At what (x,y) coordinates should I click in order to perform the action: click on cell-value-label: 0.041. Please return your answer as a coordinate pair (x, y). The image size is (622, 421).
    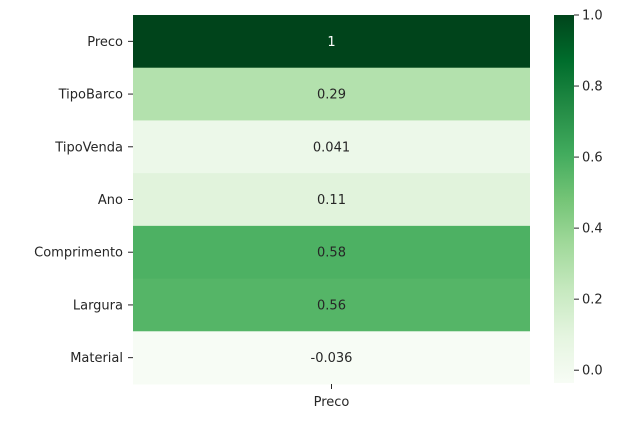
    Looking at the image, I should click on (331, 147).